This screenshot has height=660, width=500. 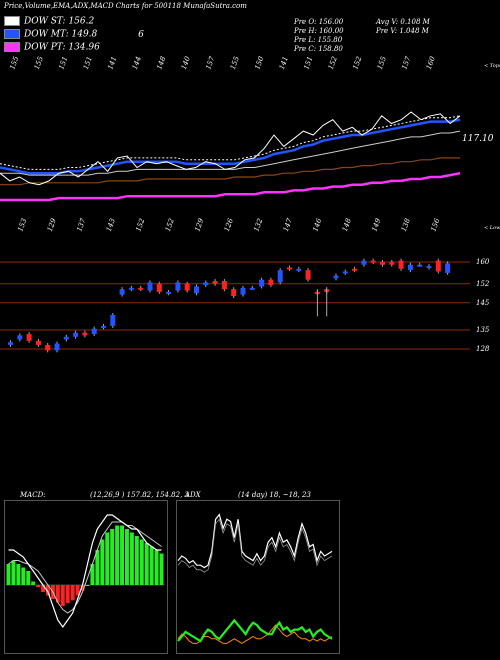 I want to click on low-value-label: 126, so click(x=229, y=225).